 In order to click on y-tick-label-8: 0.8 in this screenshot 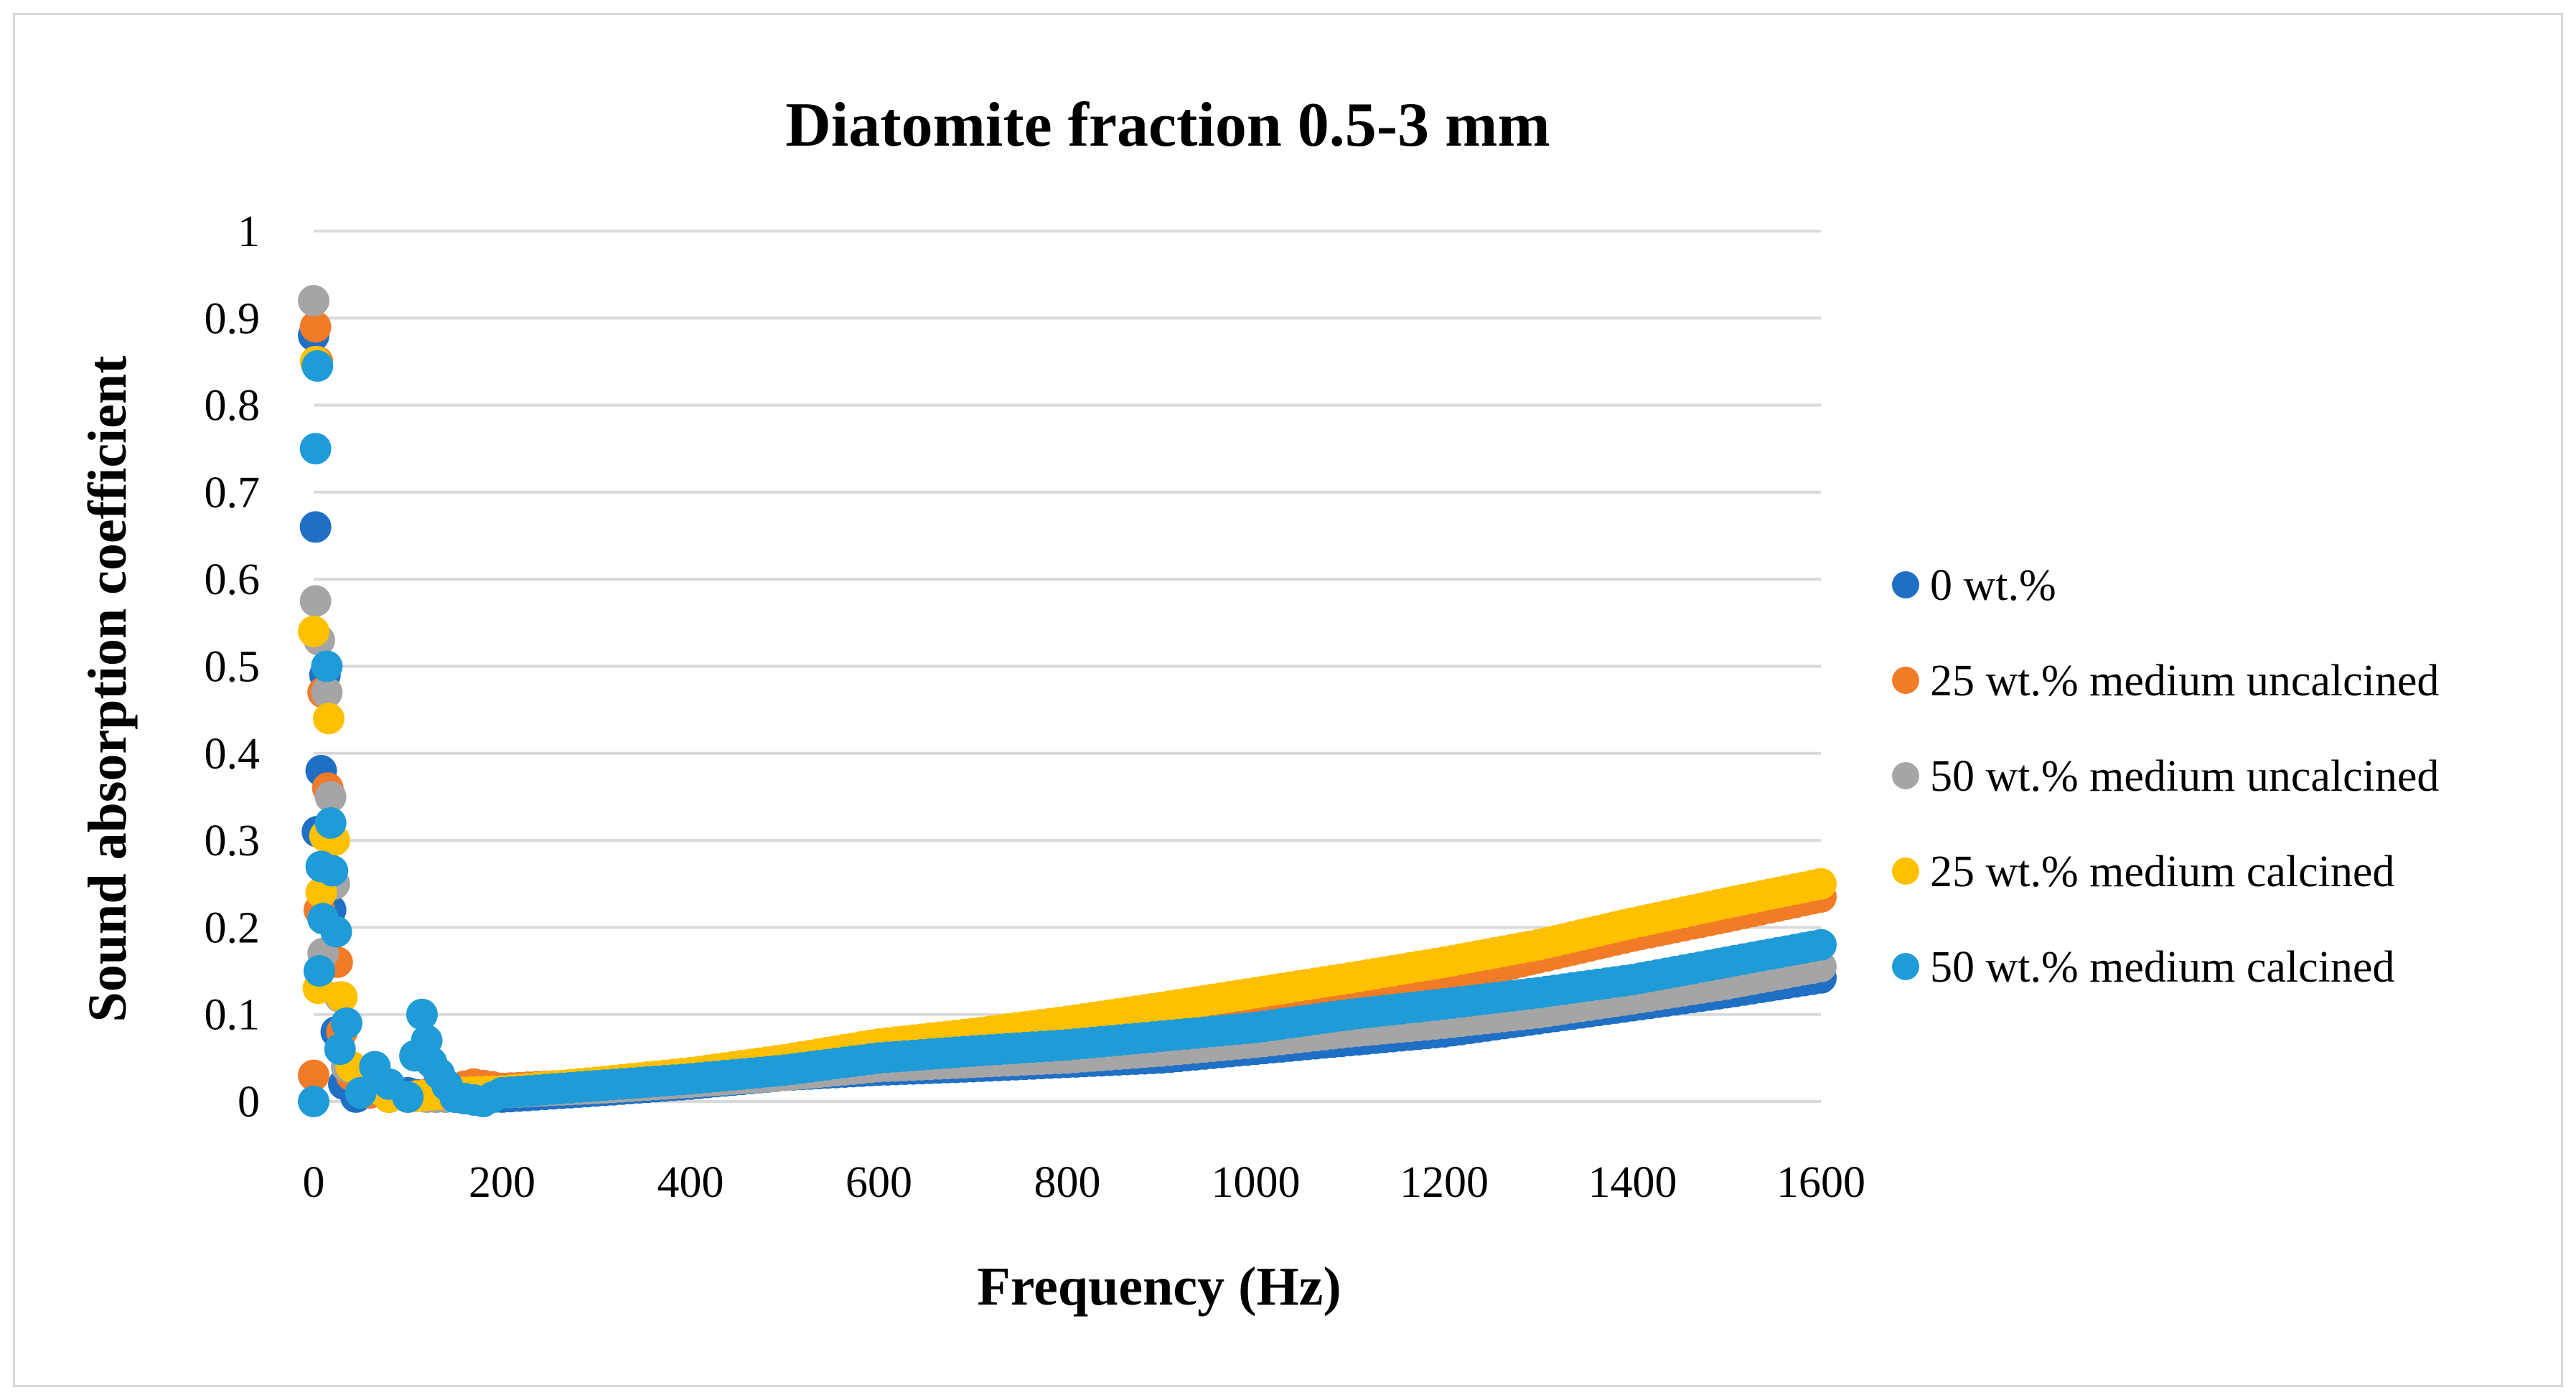, I will do `click(233, 406)`.